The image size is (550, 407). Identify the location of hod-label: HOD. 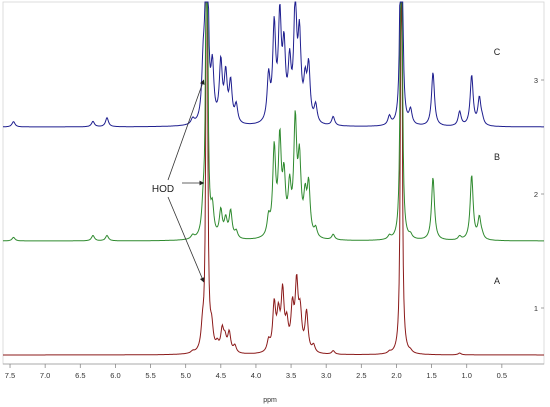
(163, 189).